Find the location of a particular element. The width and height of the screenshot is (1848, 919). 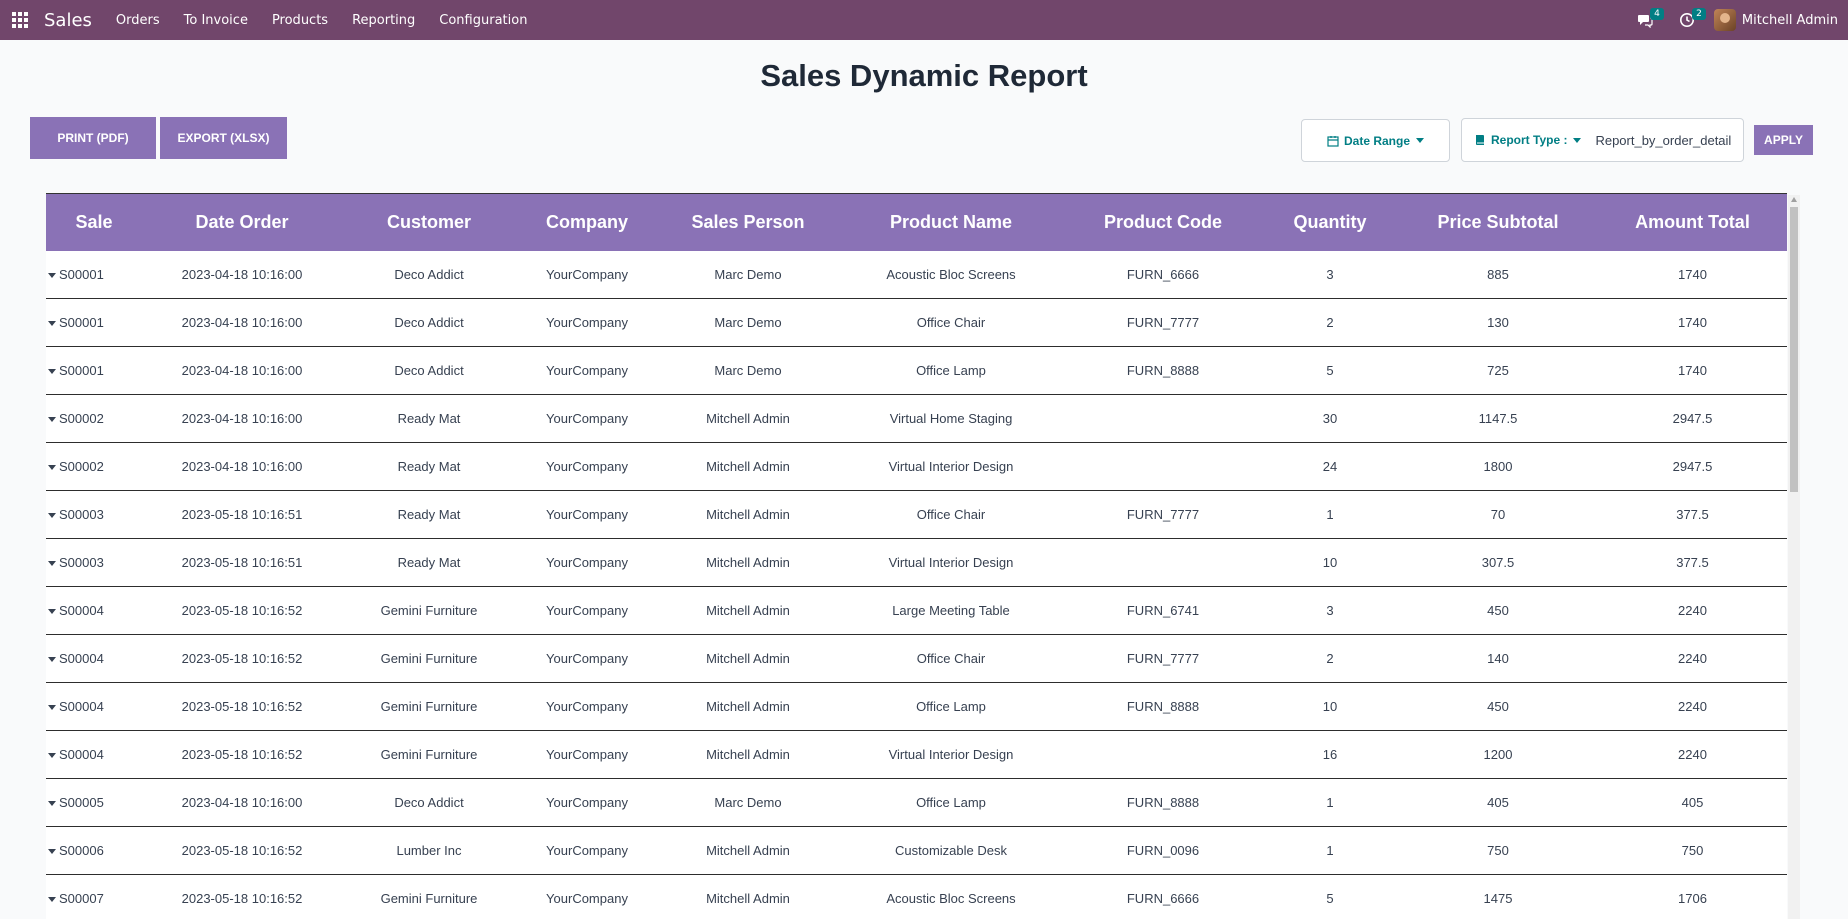

column-header-amount-total: Amount Total is located at coordinates (1692, 222).